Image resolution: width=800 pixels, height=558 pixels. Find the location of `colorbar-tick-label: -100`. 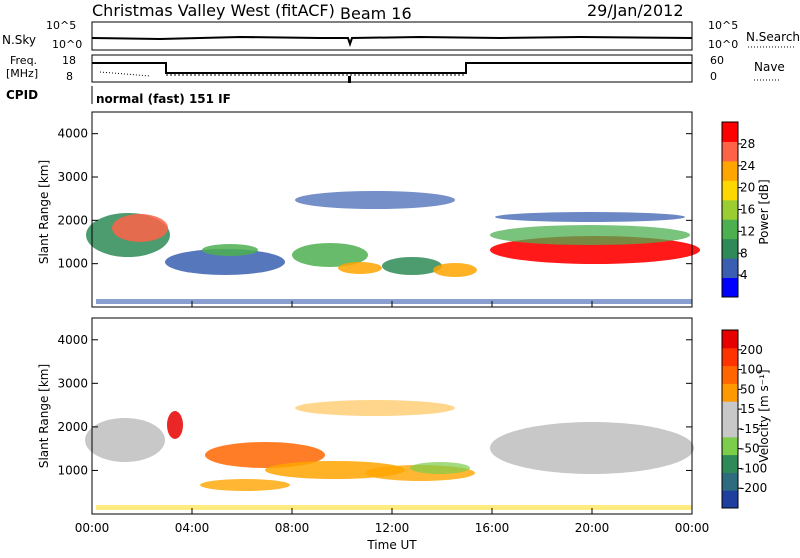

colorbar-tick-label: -100 is located at coordinates (753, 468).